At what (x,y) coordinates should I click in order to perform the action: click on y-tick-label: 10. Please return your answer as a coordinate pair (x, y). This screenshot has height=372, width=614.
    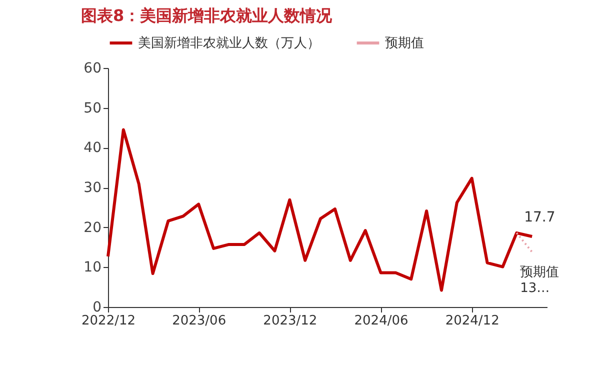
    Looking at the image, I should click on (93, 268).